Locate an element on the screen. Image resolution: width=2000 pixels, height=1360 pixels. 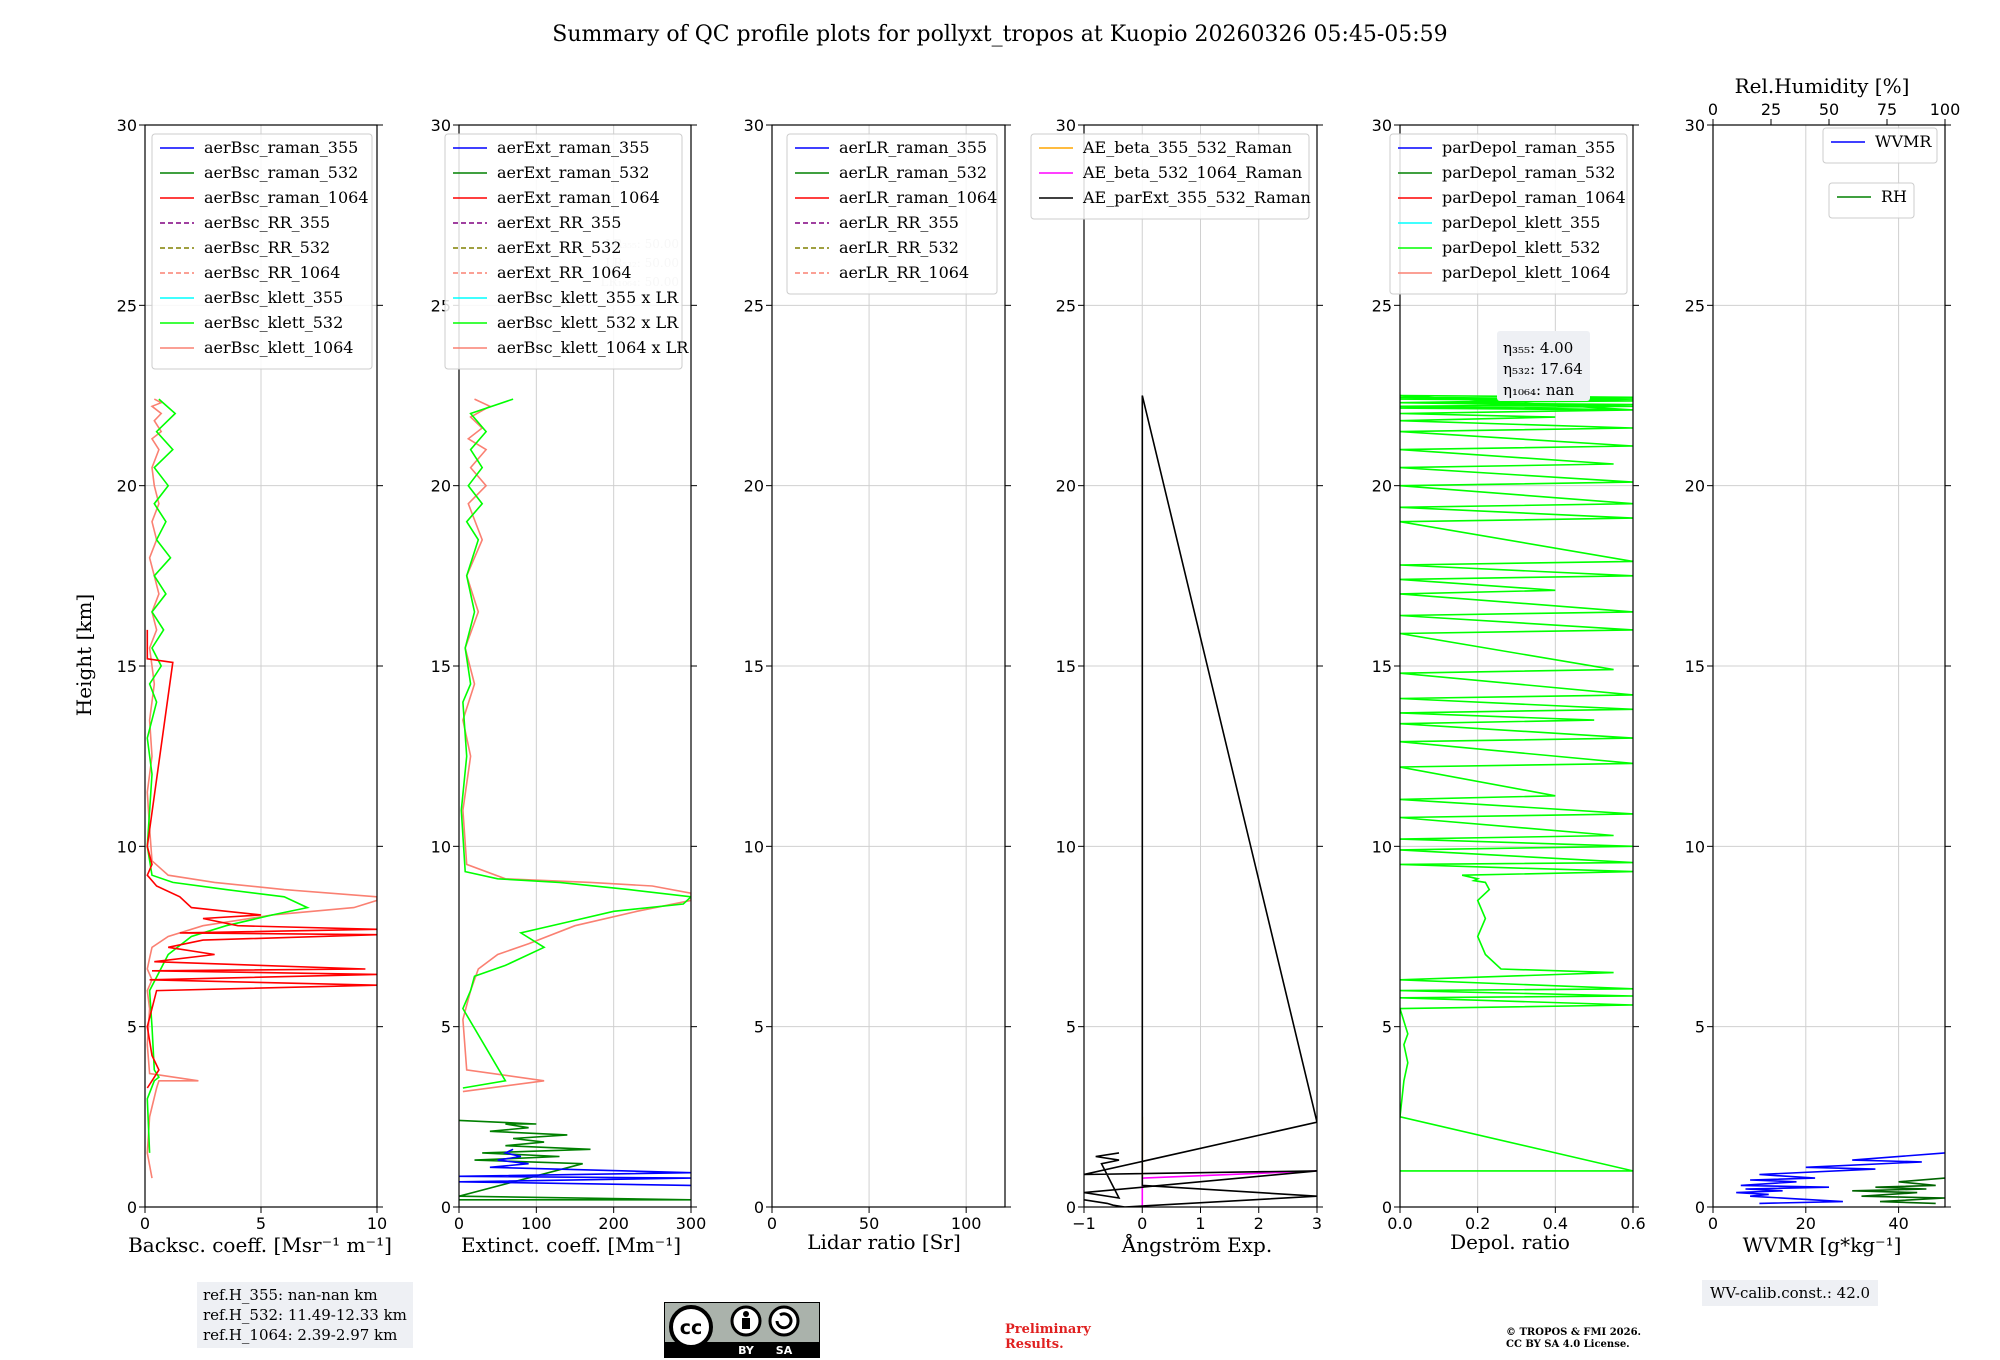
cc-text: cc is located at coordinates (691, 1328).